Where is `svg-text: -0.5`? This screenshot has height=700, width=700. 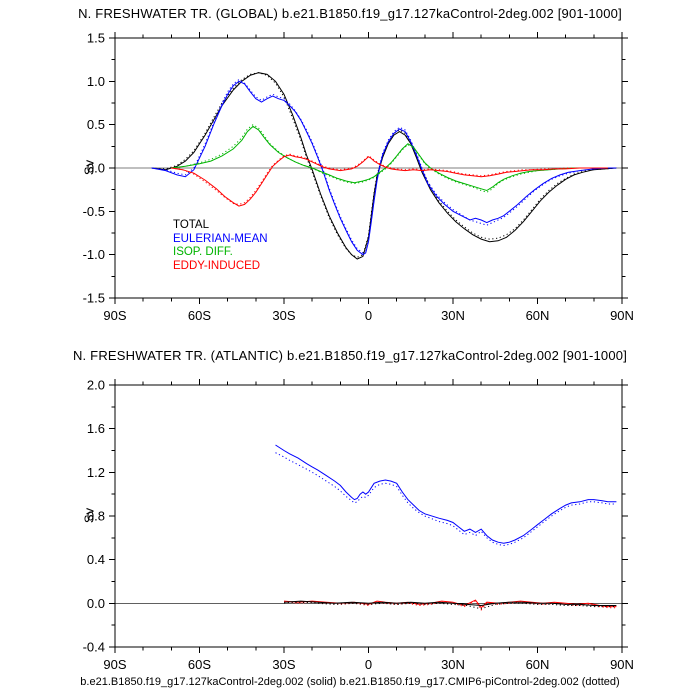
svg-text: -0.5 is located at coordinates (94, 211).